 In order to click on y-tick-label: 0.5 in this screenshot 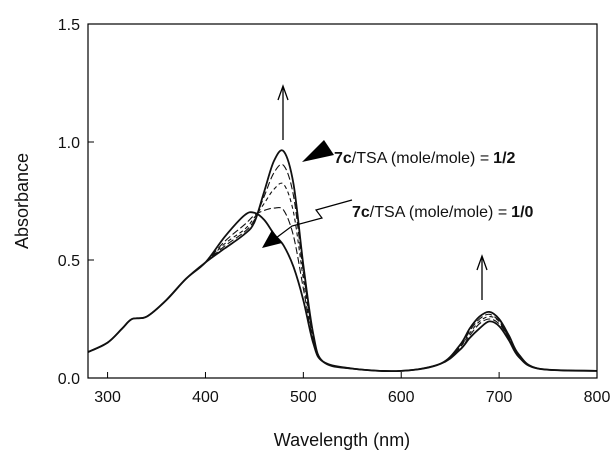, I will do `click(69, 261)`.